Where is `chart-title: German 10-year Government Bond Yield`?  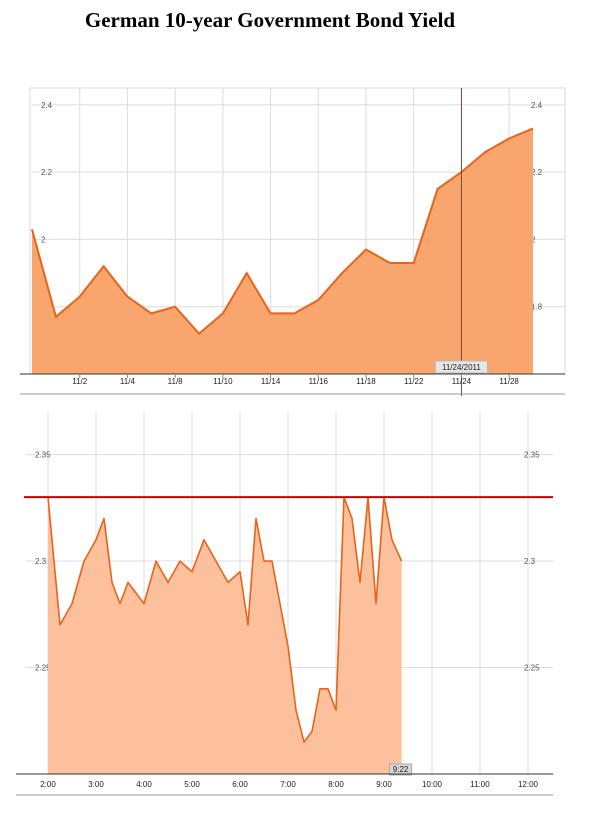
chart-title: German 10-year Government Bond Yield is located at coordinates (270, 20).